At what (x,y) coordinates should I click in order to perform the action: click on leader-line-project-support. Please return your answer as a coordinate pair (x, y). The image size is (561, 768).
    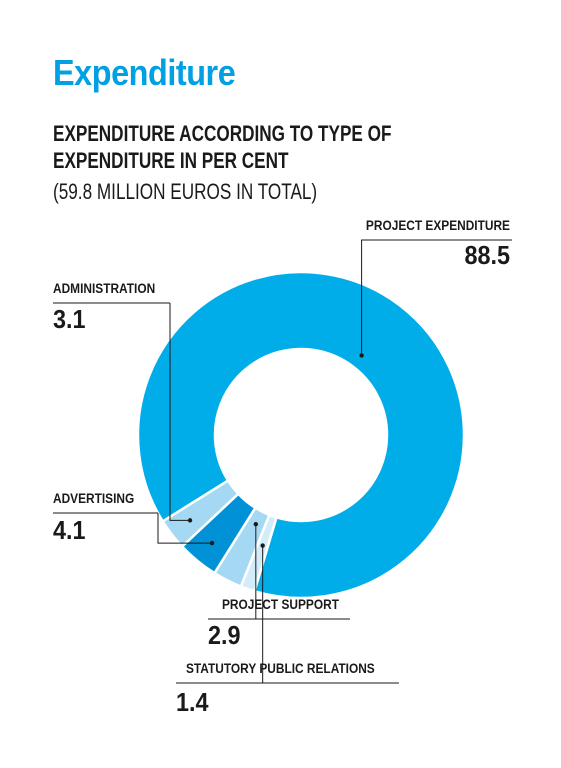
    Looking at the image, I should click on (279, 572).